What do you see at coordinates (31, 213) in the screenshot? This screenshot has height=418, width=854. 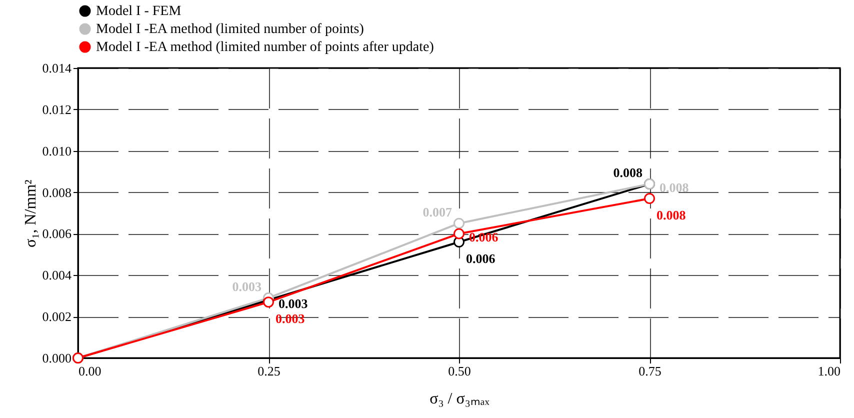 I see `y-axis-title: σ₁, N/mm²` at bounding box center [31, 213].